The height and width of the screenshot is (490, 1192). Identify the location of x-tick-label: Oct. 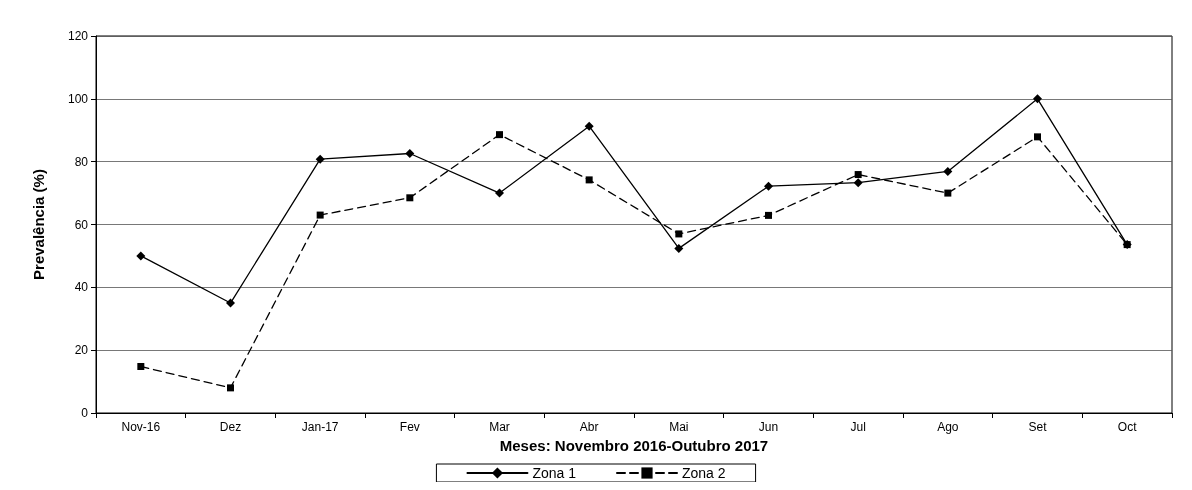
(1127, 427).